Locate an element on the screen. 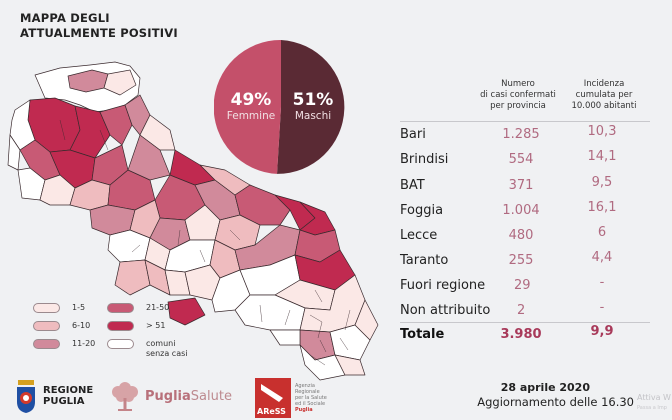 The width and height of the screenshot is (672, 420). row-provincia: Non attribuito is located at coordinates (445, 310).